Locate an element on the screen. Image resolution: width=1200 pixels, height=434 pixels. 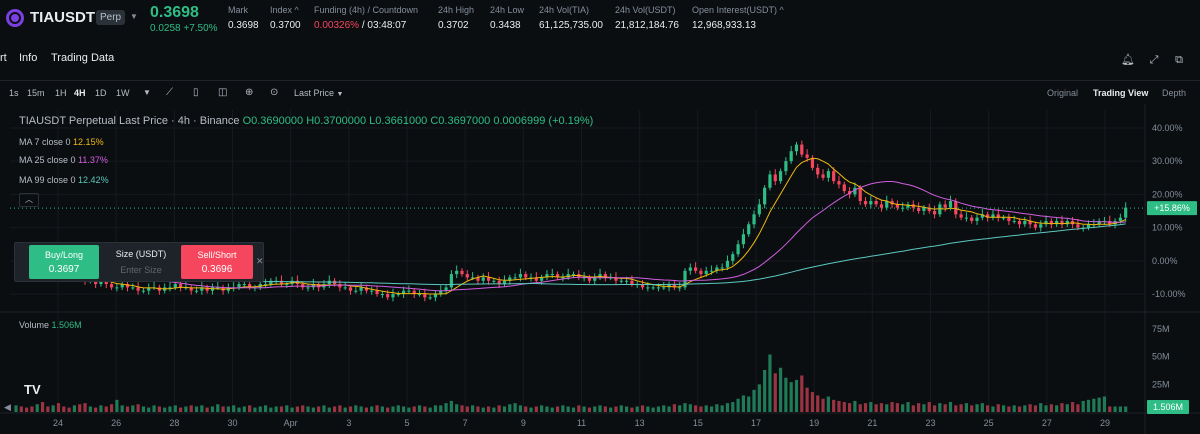
add-indicator-icon: ⊕ is located at coordinates (249, 92).